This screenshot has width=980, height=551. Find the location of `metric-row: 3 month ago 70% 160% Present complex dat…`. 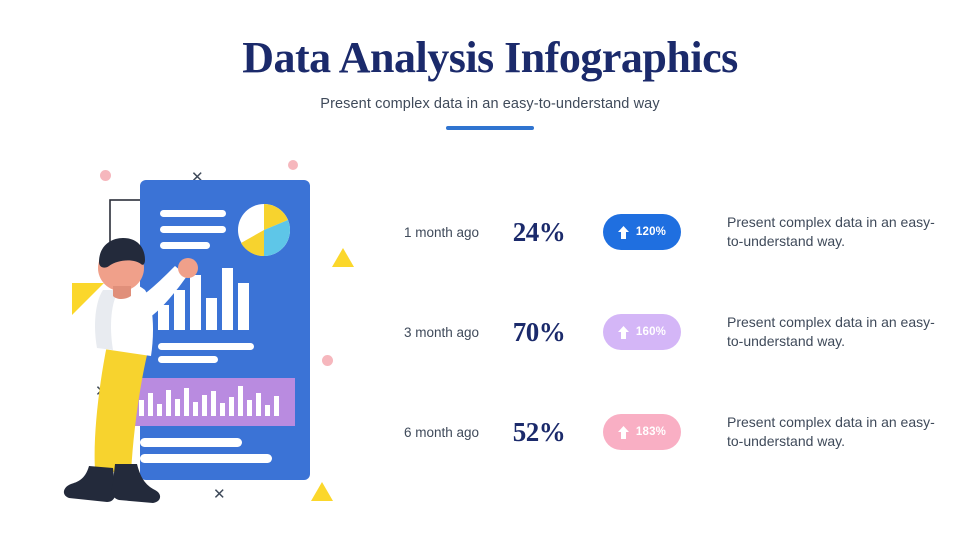

metric-row: 3 month ago 70% 160% Present complex dat… is located at coordinates (665, 332).